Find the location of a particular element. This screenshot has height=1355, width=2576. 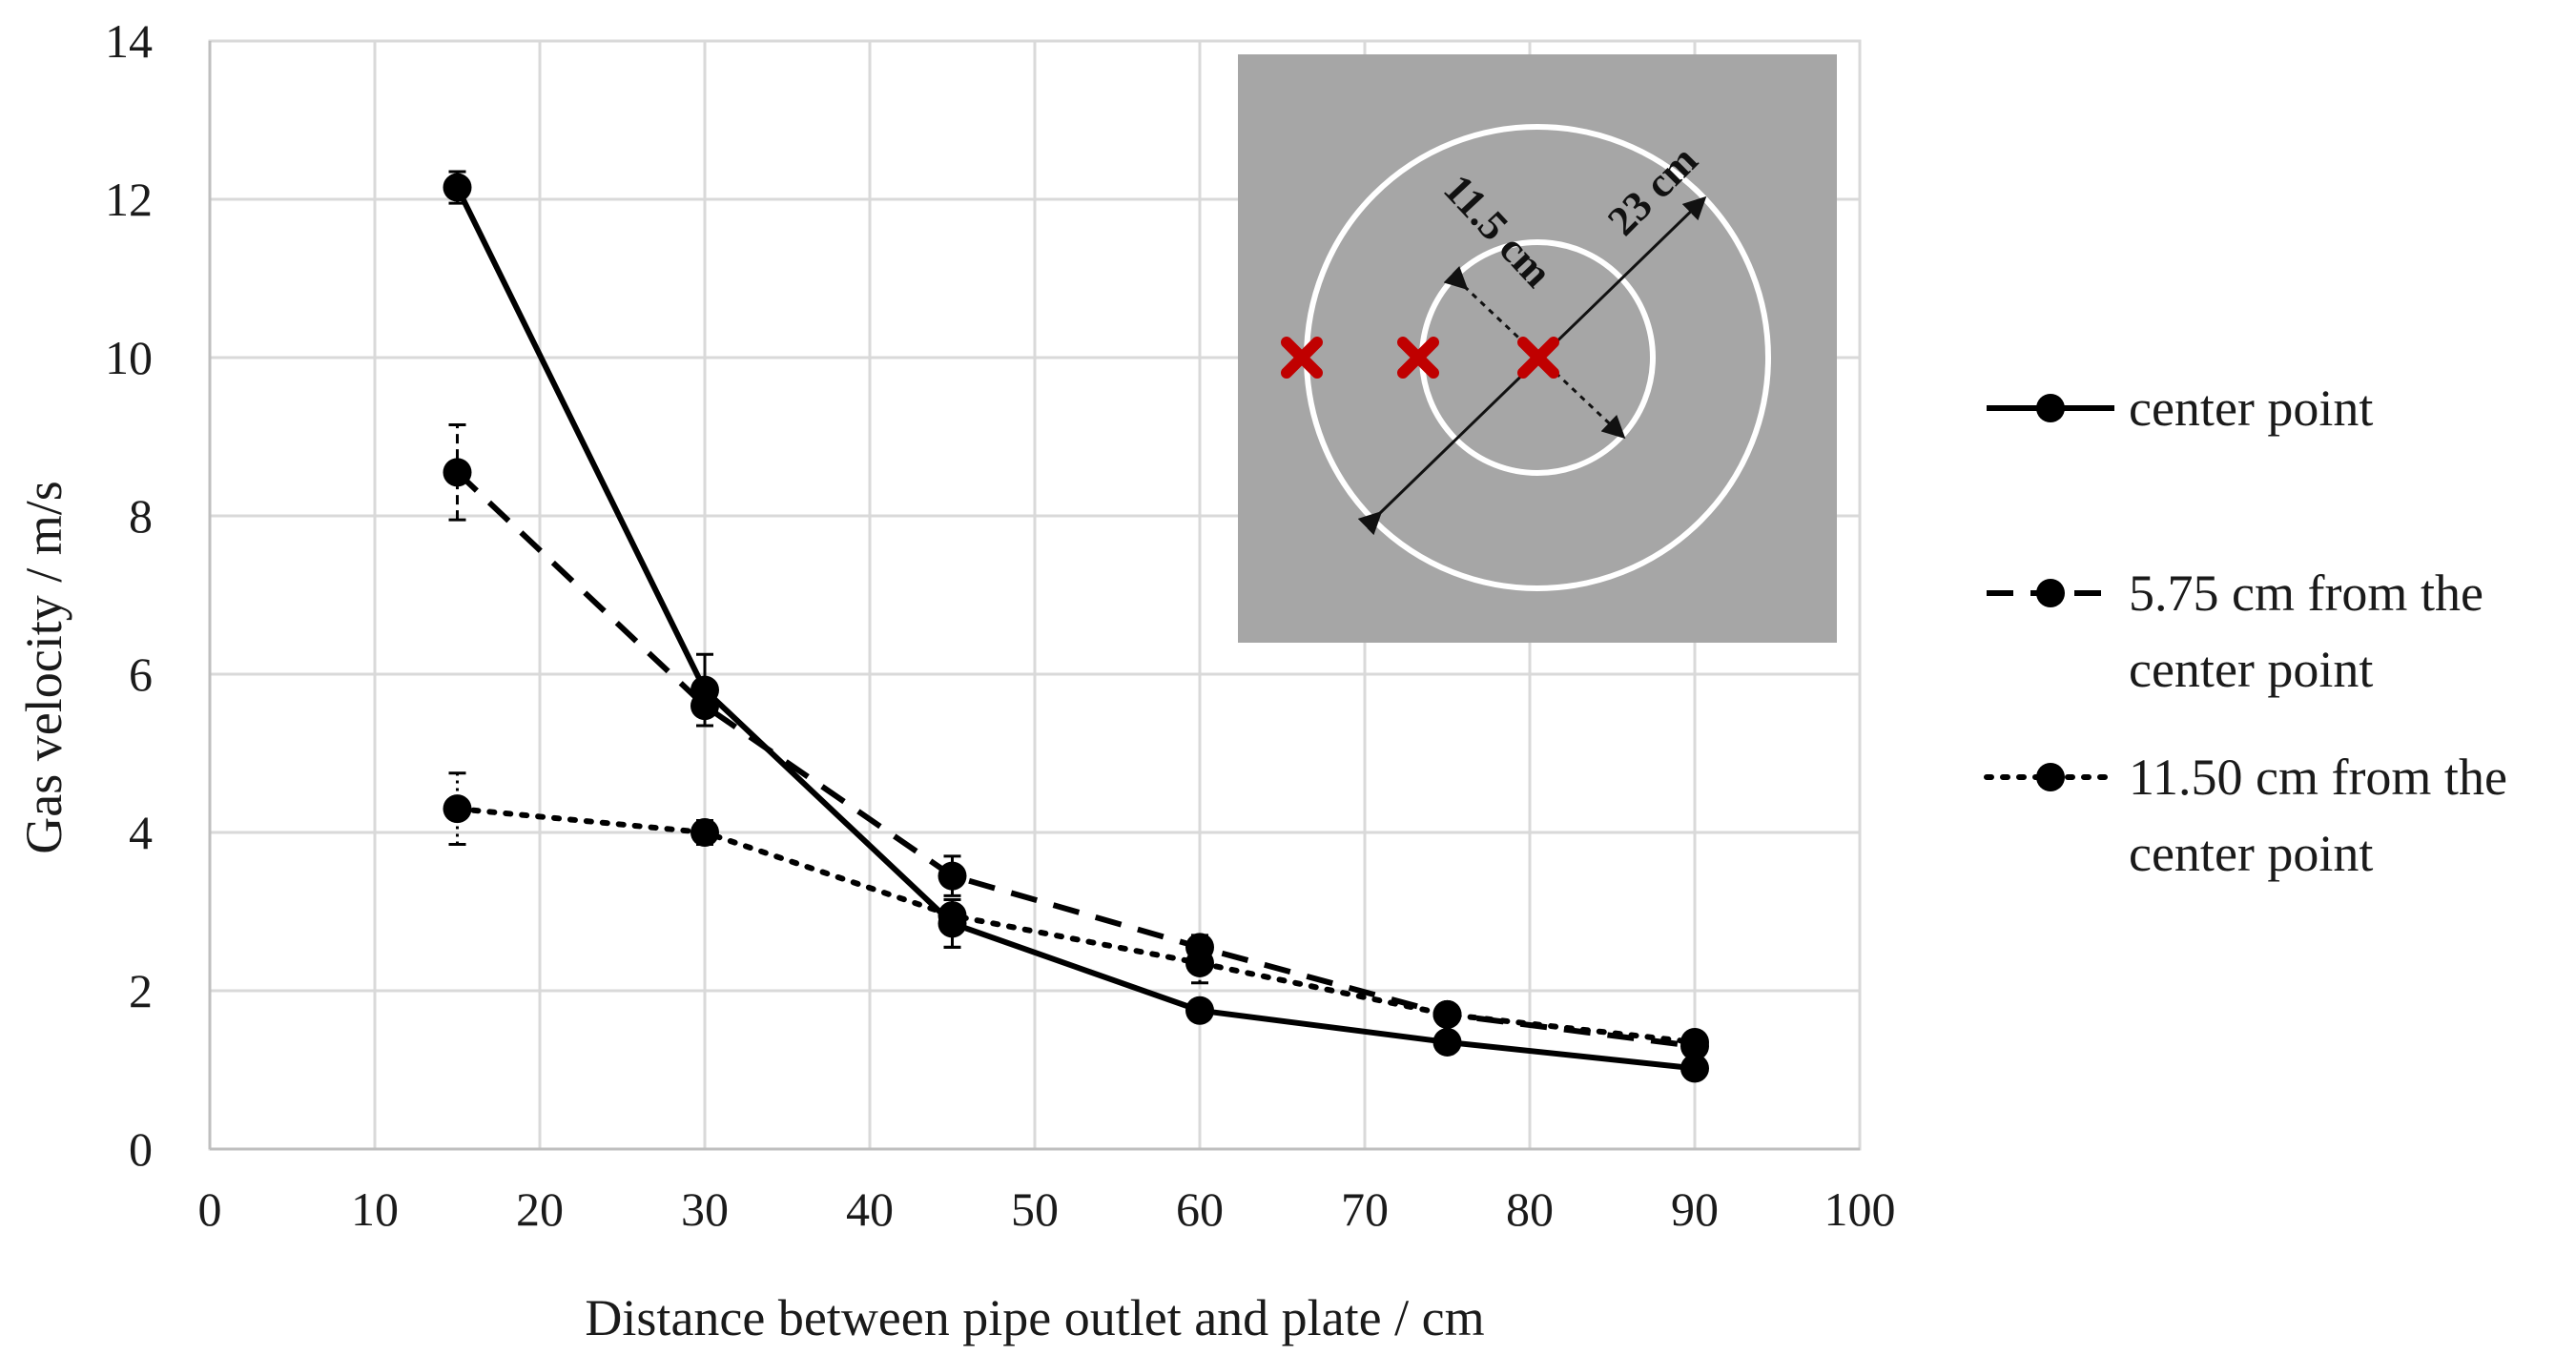

x-tick-label: 60 is located at coordinates (1200, 1209).